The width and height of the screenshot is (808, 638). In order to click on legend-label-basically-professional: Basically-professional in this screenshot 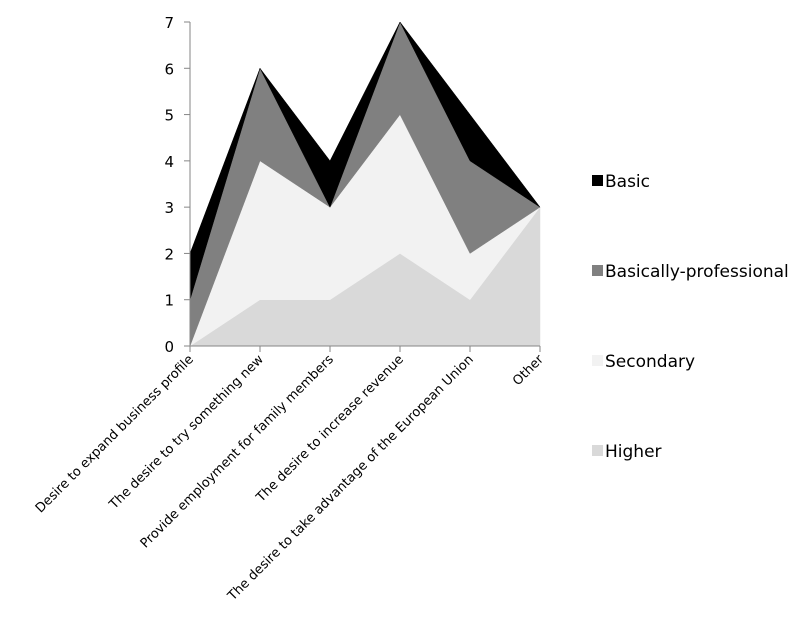, I will do `click(697, 272)`.